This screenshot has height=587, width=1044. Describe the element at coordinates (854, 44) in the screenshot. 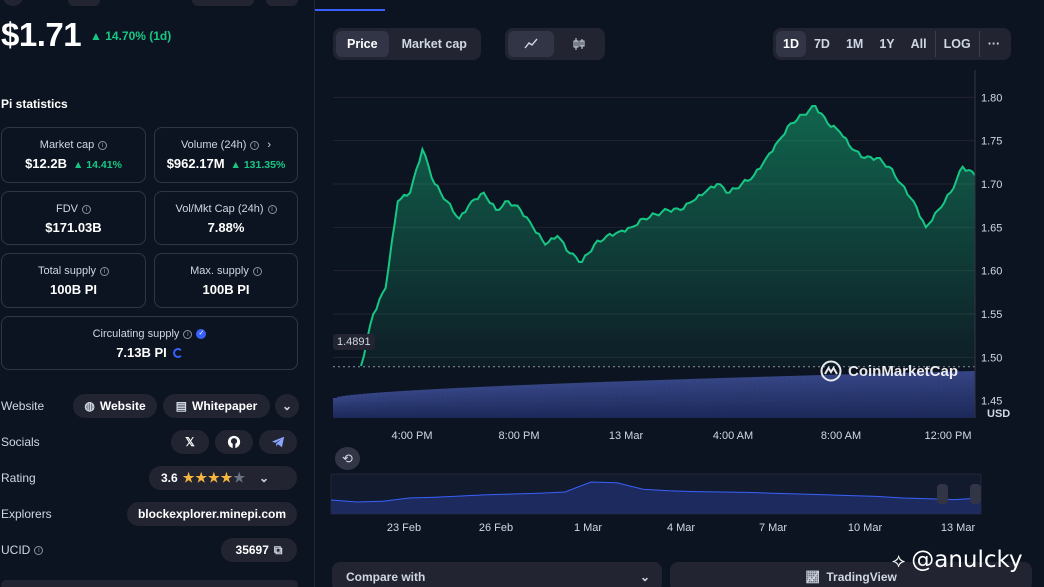

I see `range-1m: 1M` at that location.